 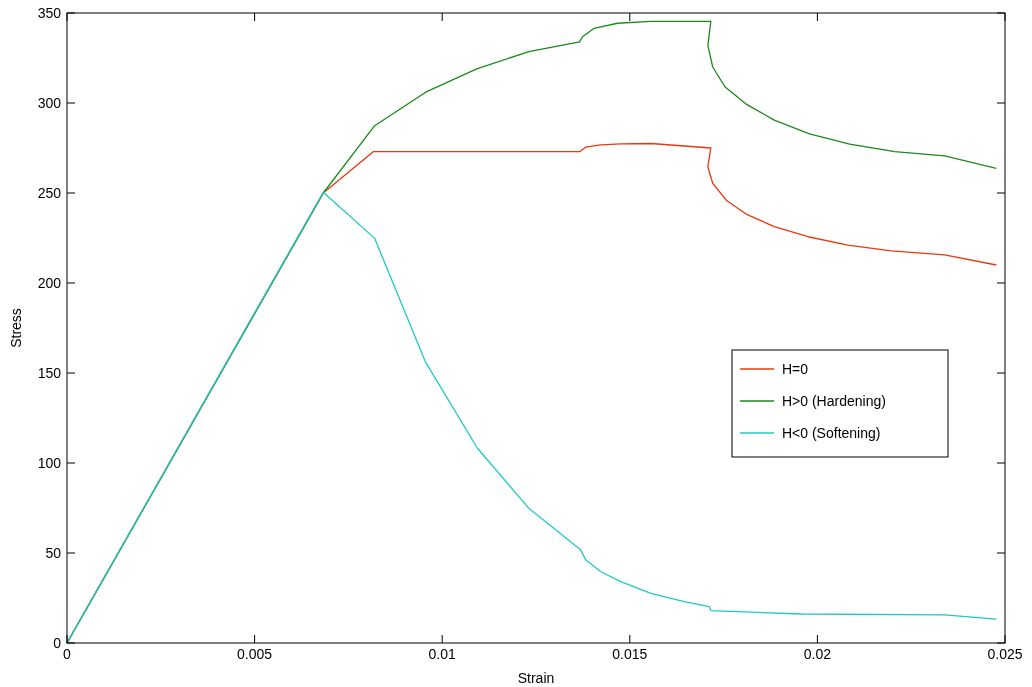 What do you see at coordinates (817, 654) in the screenshot?
I see `x-tick-label: 0.02` at bounding box center [817, 654].